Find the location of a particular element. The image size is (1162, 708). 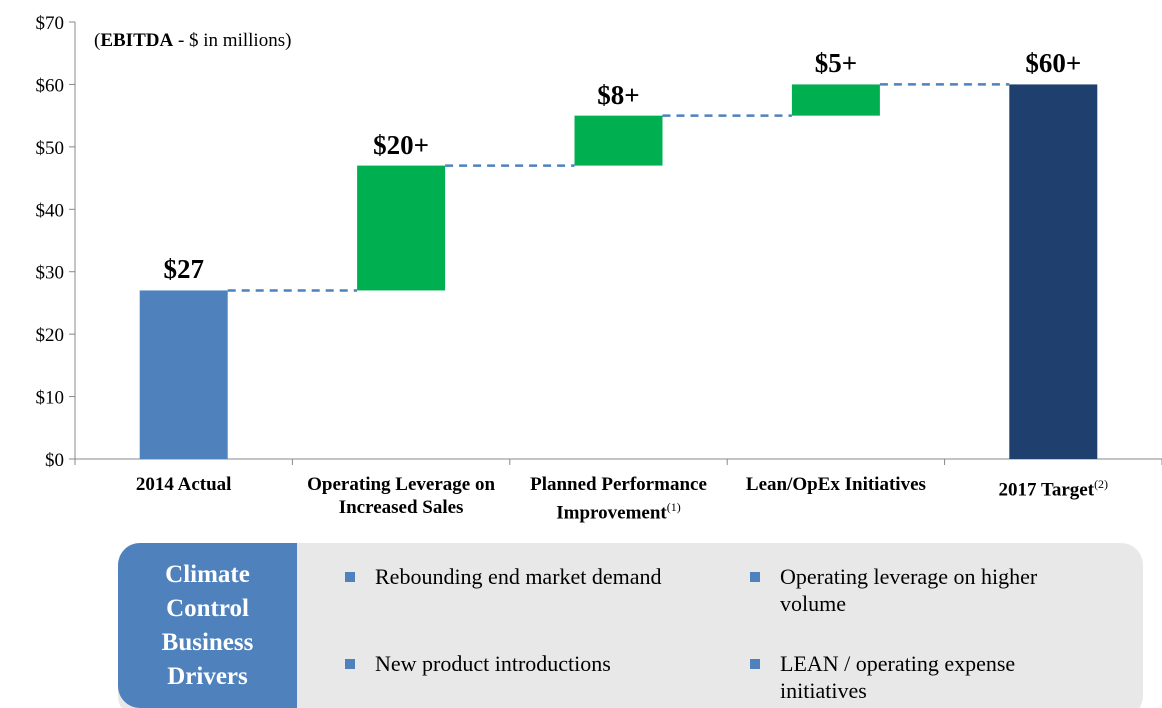

value-label: $27 is located at coordinates (183, 269).